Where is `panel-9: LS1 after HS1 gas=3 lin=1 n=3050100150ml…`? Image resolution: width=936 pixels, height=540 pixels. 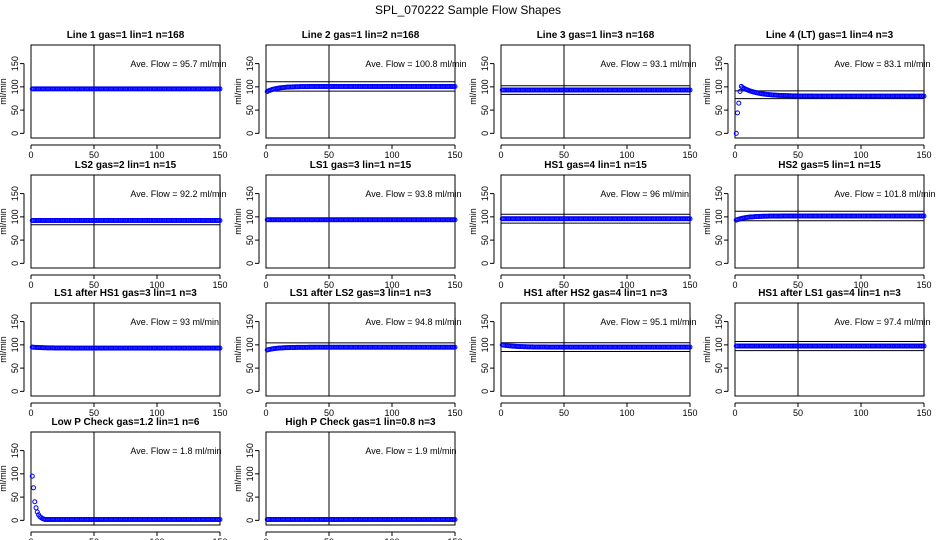
panel-9: LS1 after HS1 gas=3 lin=1 n=3050100150ml… is located at coordinates (114, 353).